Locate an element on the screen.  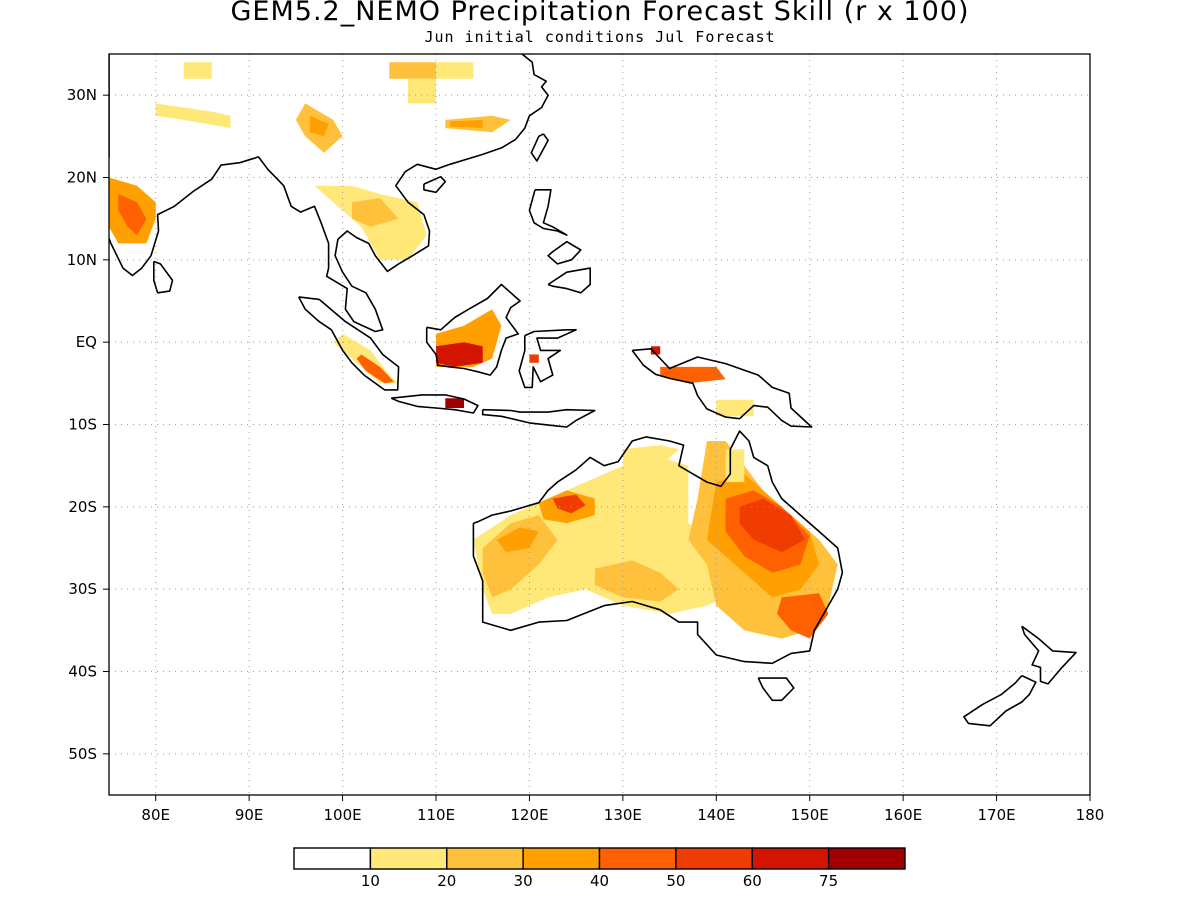
lon-tick-label: 160E is located at coordinates (903, 815).